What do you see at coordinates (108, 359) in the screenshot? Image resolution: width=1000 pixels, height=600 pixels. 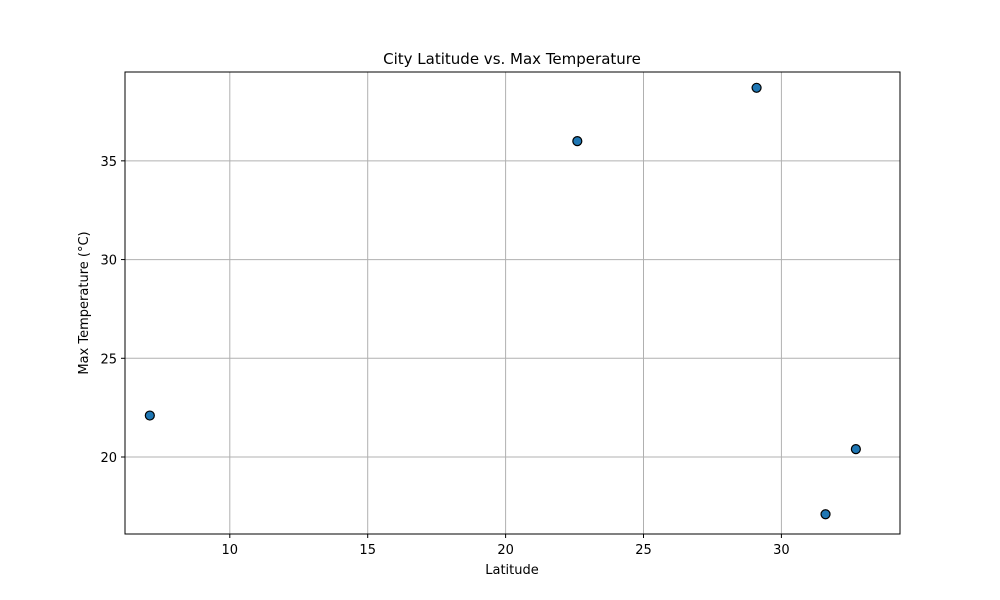 I see `y-tick-label: 25` at bounding box center [108, 359].